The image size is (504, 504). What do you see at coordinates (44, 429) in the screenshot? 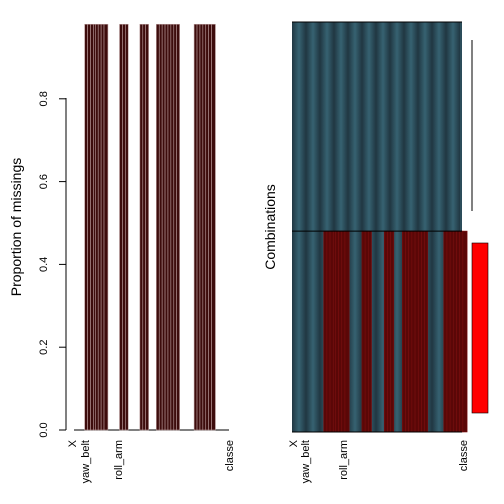
I see `y-tick-label: 0.0` at bounding box center [44, 429].